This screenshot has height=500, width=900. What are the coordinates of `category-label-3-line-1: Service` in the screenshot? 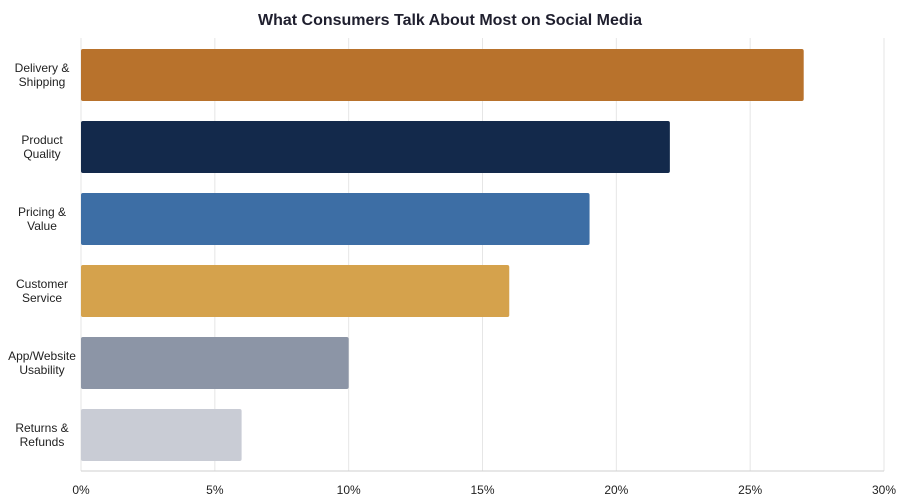 It's located at (42, 298).